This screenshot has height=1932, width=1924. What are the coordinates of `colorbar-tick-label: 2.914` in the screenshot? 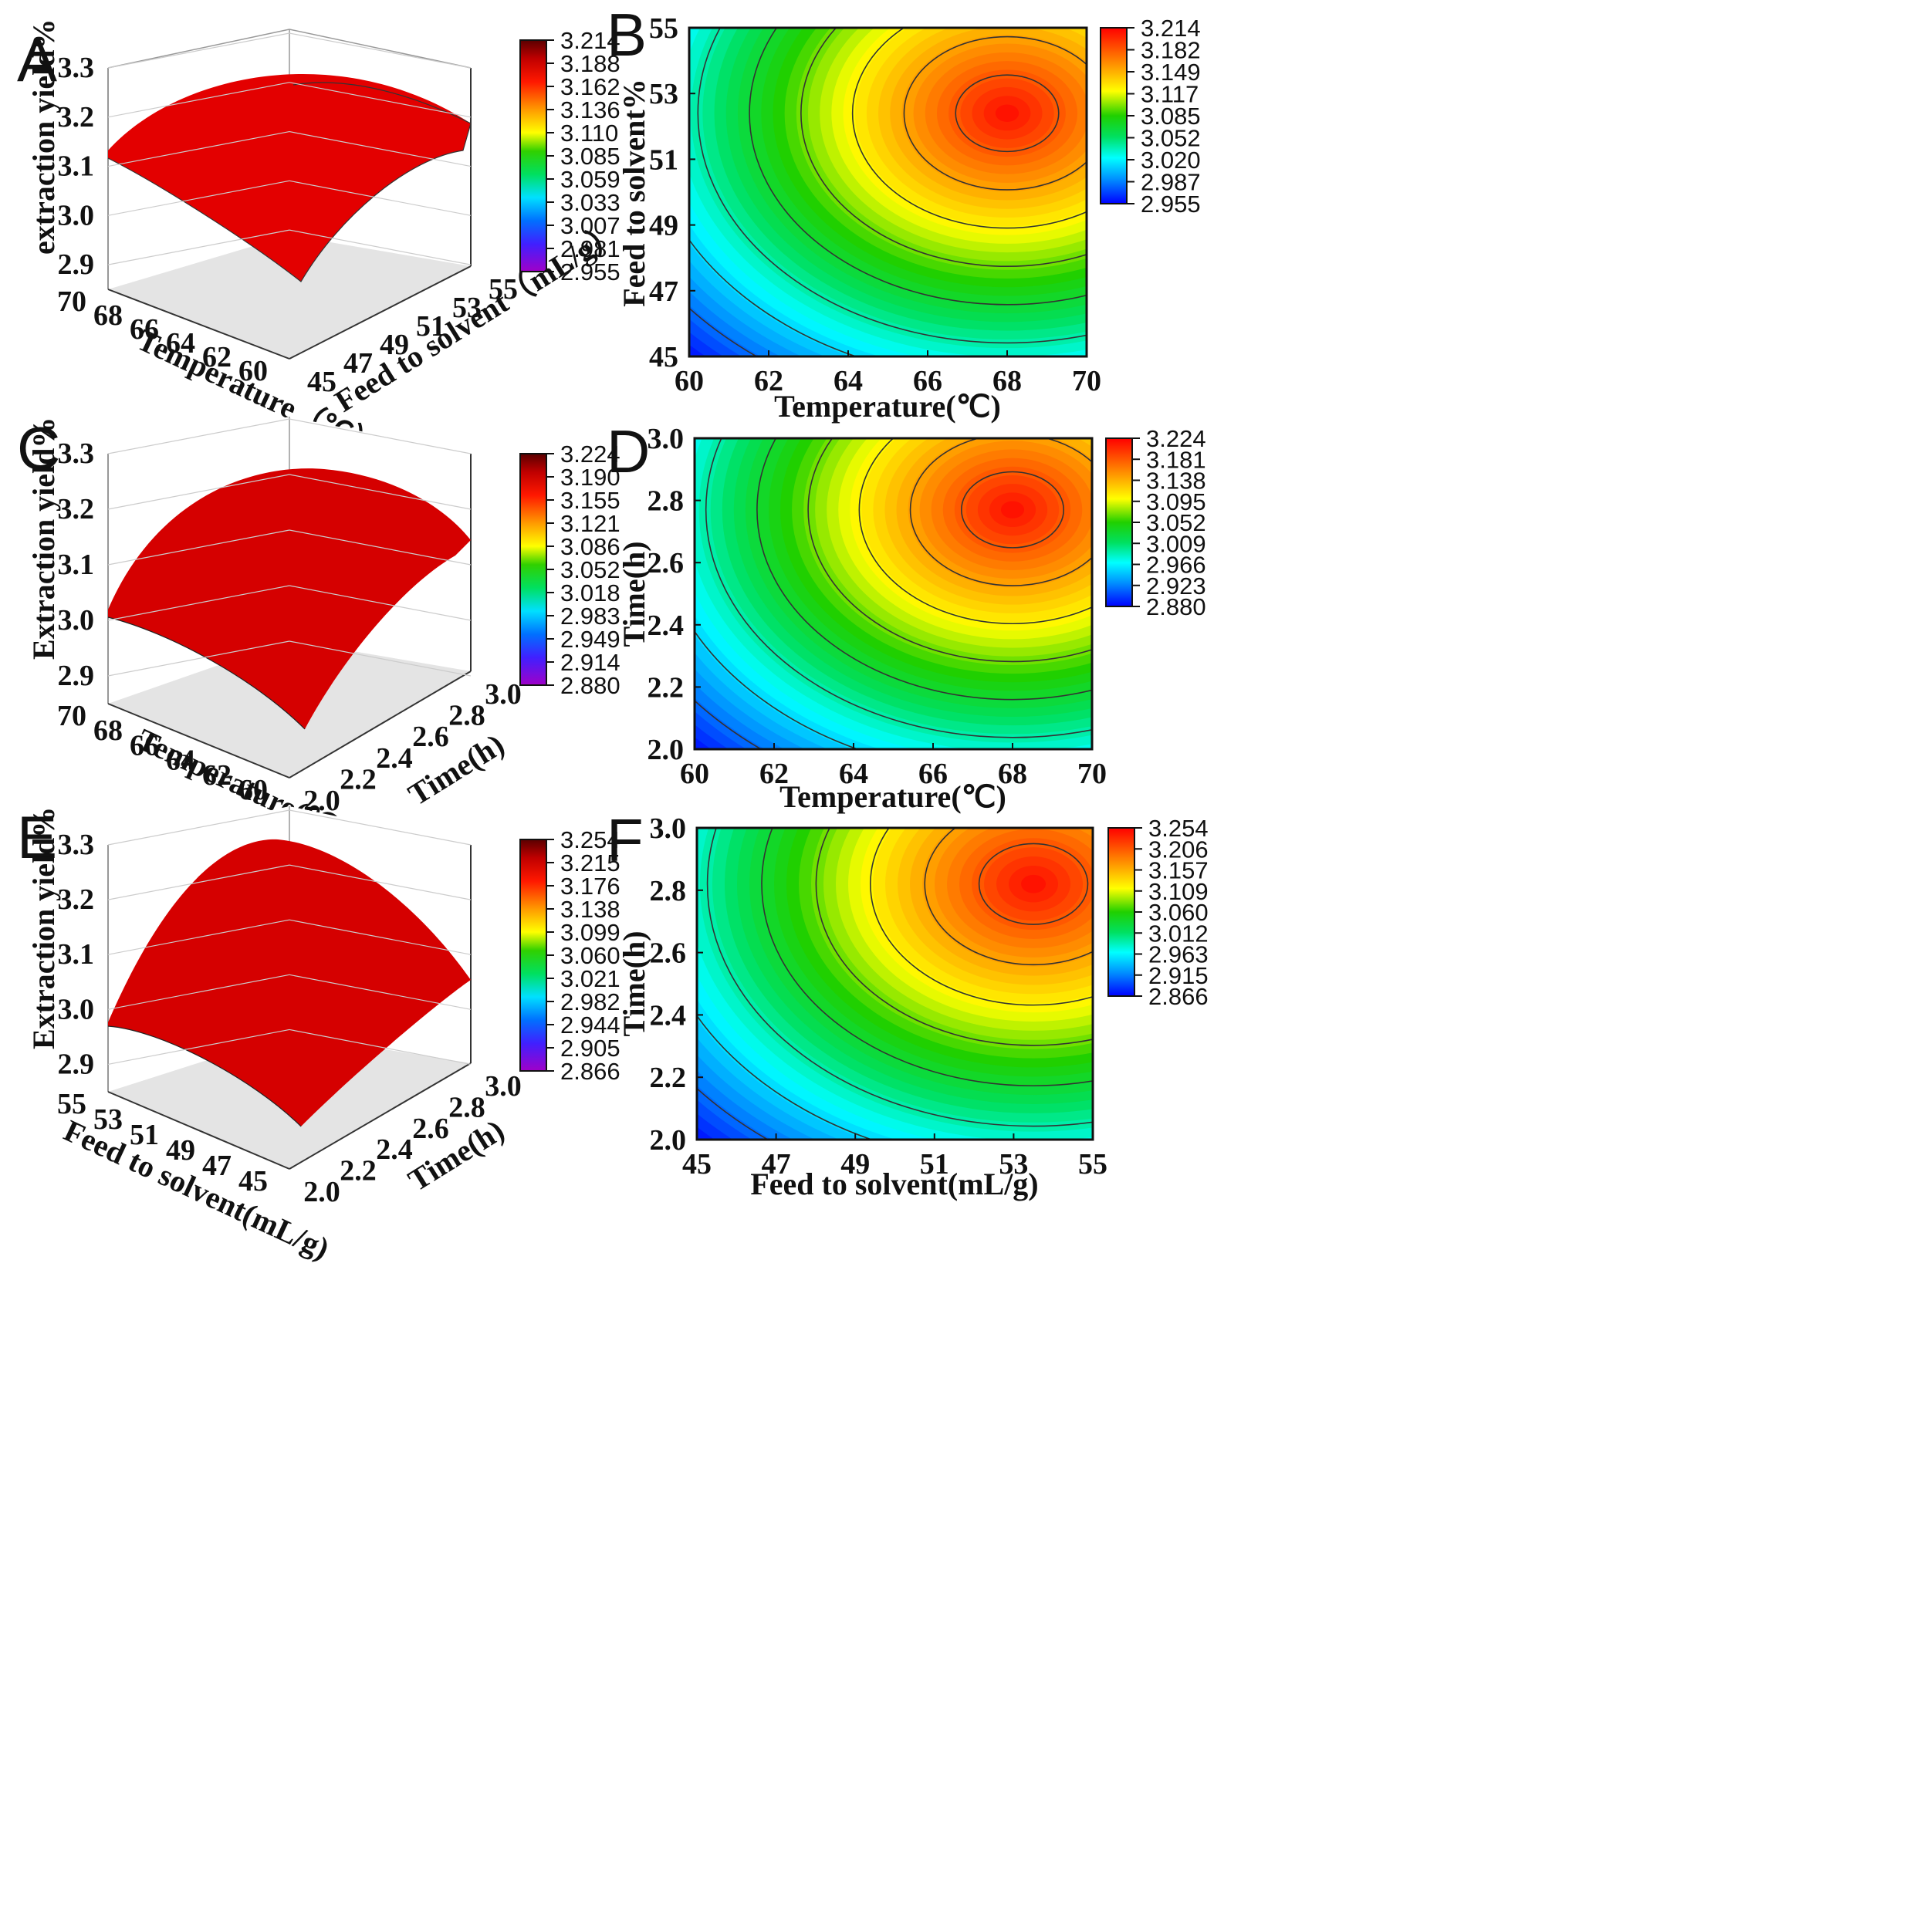 It's located at (590, 662).